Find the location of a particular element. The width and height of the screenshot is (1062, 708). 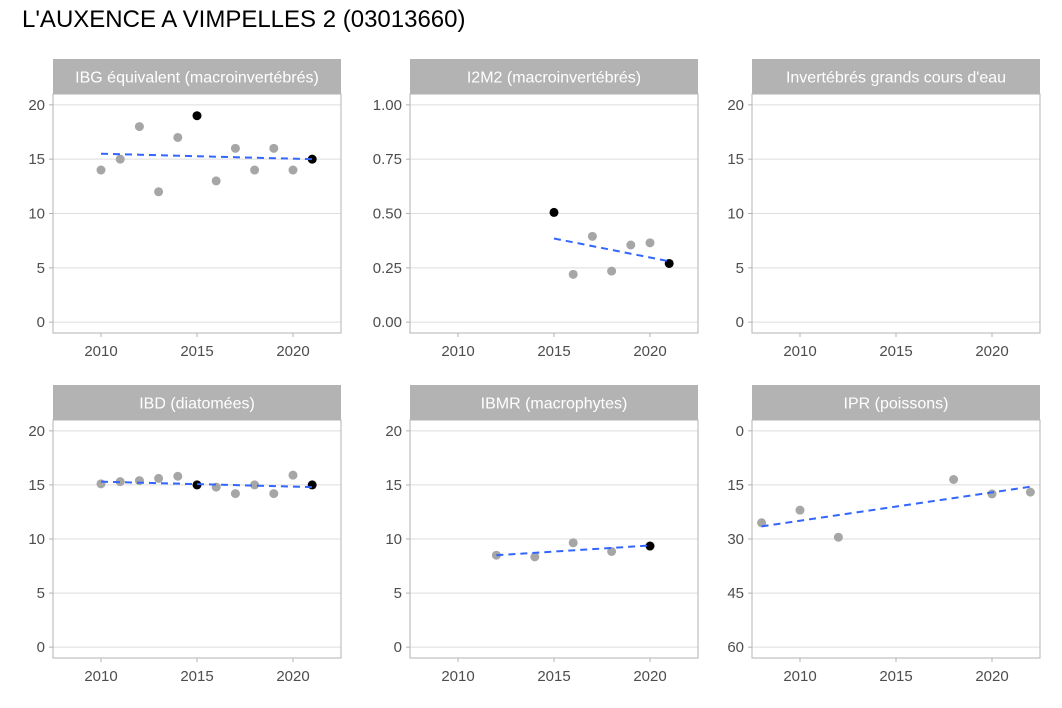

y-tick-label: 60 is located at coordinates (735, 647).